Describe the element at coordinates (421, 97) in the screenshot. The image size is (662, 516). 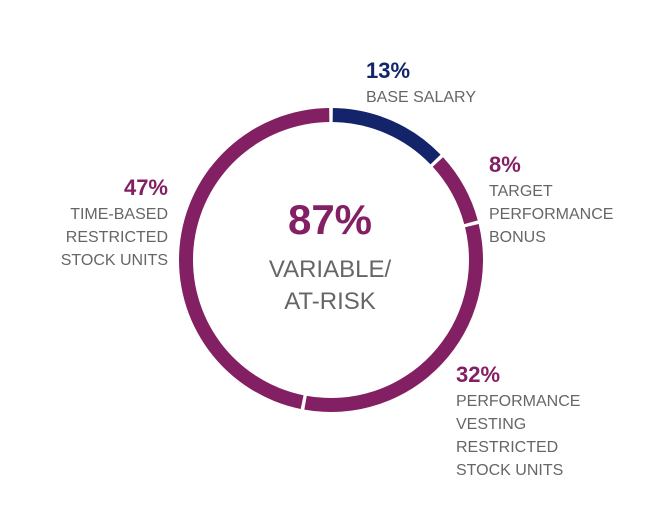
I see `category-label: BASE SALARY` at that location.